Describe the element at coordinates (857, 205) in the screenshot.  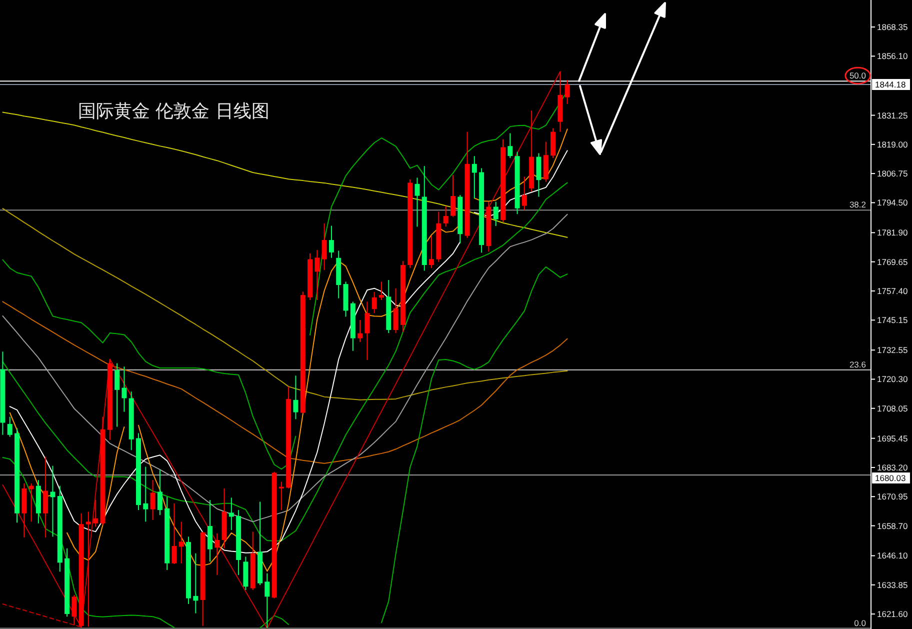
I see `level-label: 38.2` at that location.